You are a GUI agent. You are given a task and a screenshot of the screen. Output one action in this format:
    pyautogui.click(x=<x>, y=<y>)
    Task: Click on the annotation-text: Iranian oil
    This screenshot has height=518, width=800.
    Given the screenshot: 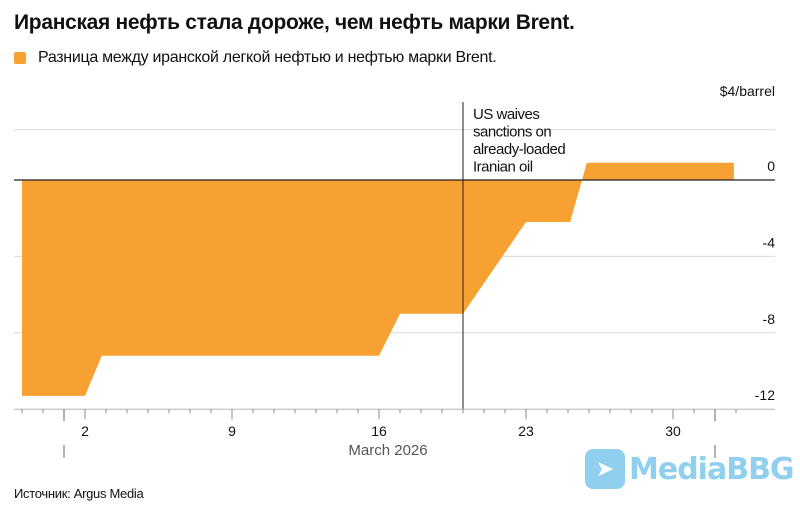 What is the action you would take?
    pyautogui.click(x=503, y=167)
    